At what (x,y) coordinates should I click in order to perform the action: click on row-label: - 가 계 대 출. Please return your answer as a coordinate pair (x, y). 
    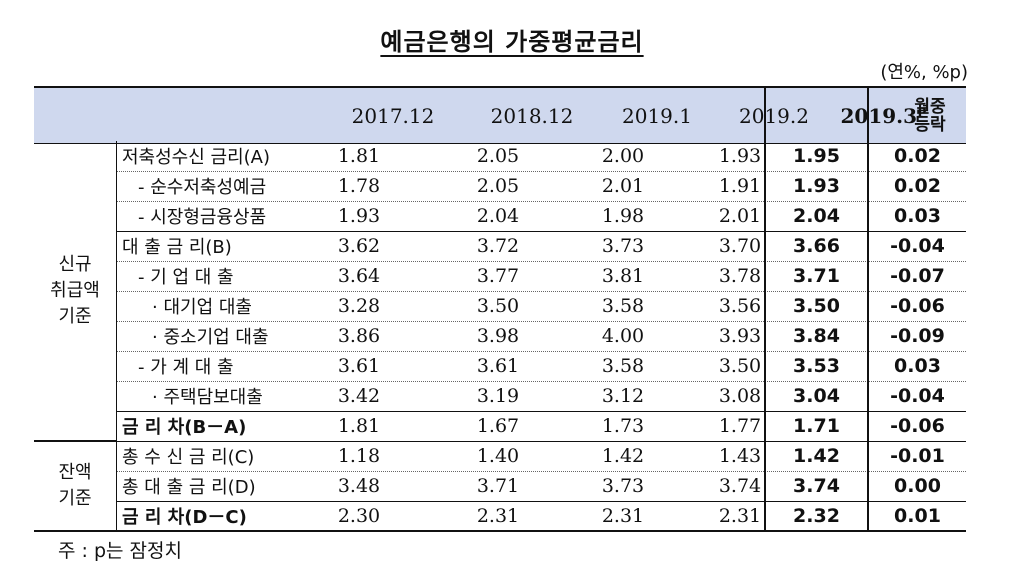
    Looking at the image, I should click on (186, 367).